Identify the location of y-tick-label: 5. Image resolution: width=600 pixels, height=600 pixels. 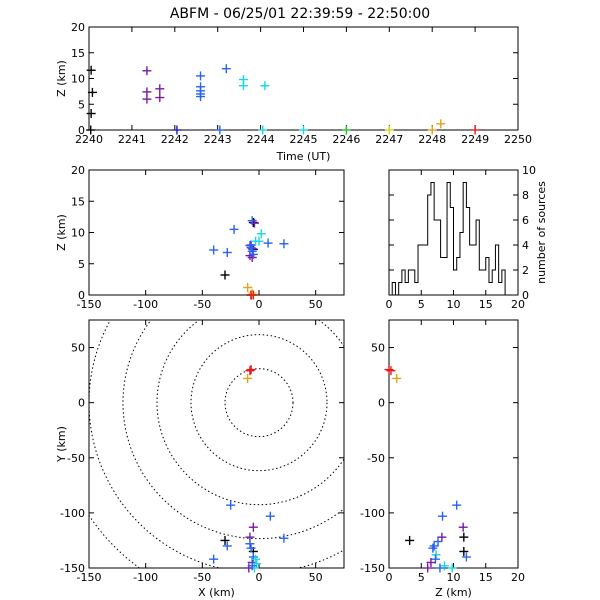
(81, 104).